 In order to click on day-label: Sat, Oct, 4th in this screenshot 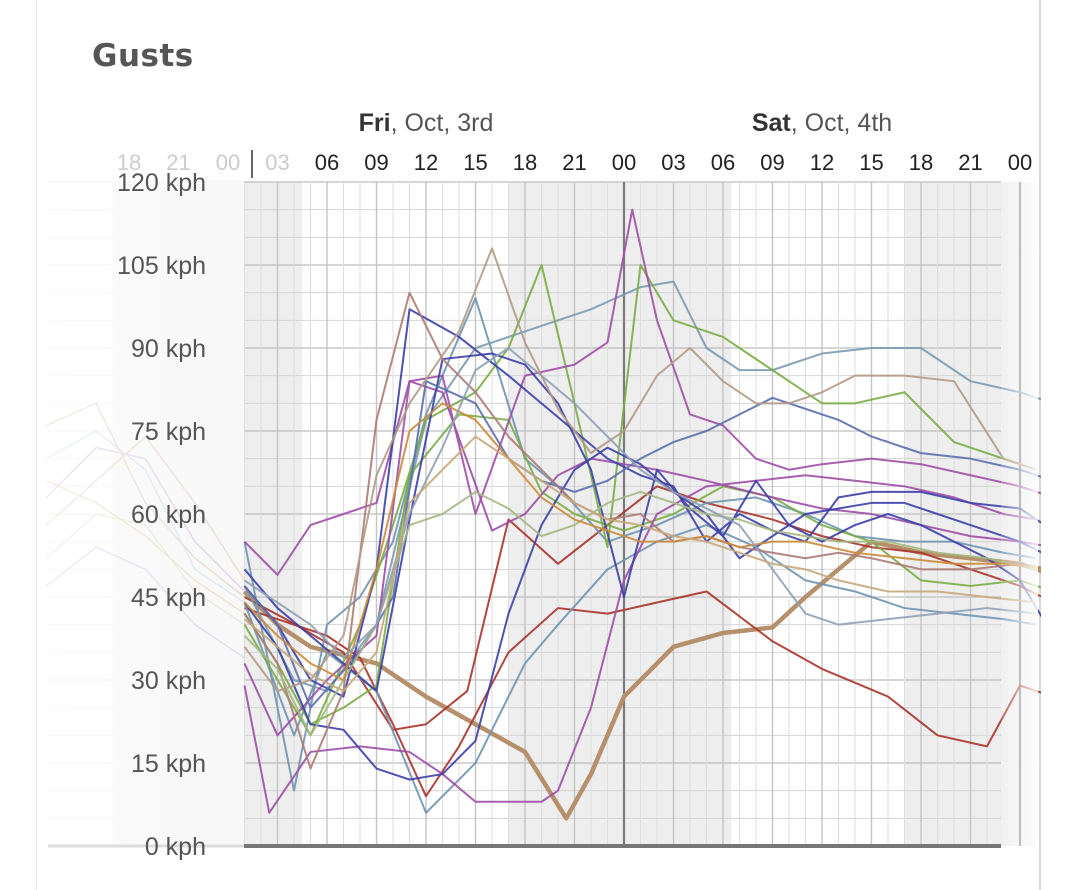, I will do `click(822, 123)`.